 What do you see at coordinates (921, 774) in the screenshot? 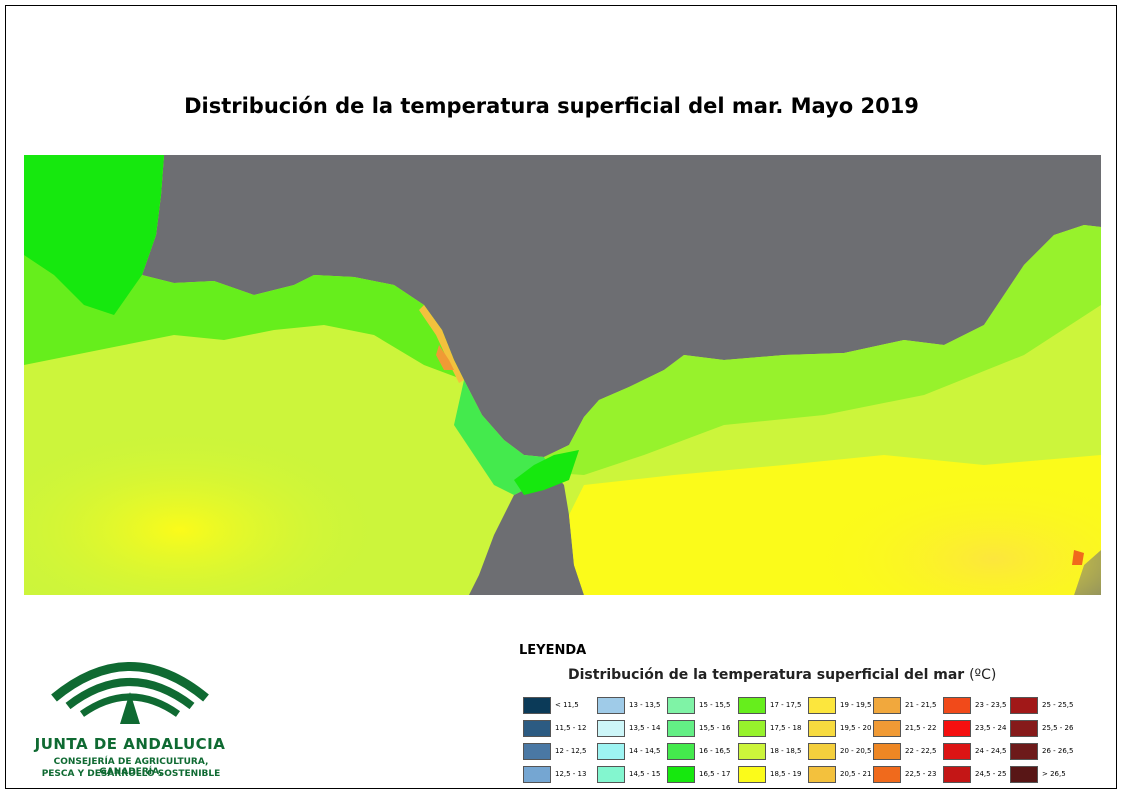
I see `legend-label: 22,5 - 23` at bounding box center [921, 774].